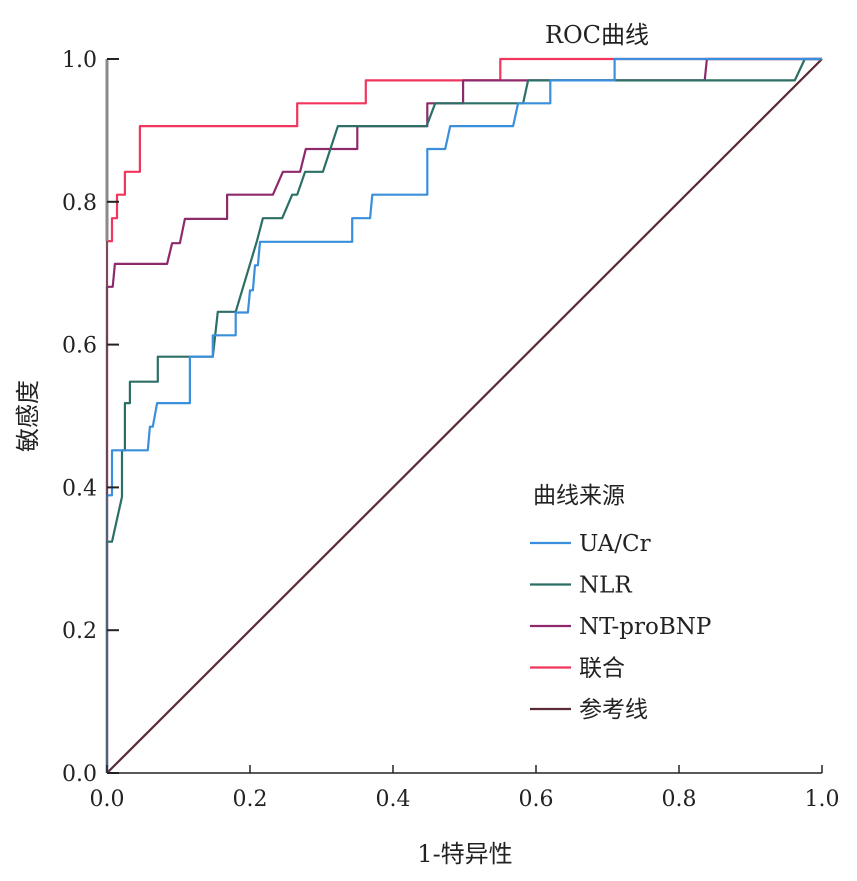 This screenshot has width=857, height=881. Describe the element at coordinates (107, 799) in the screenshot. I see `x-tick-label: 0.0` at that location.